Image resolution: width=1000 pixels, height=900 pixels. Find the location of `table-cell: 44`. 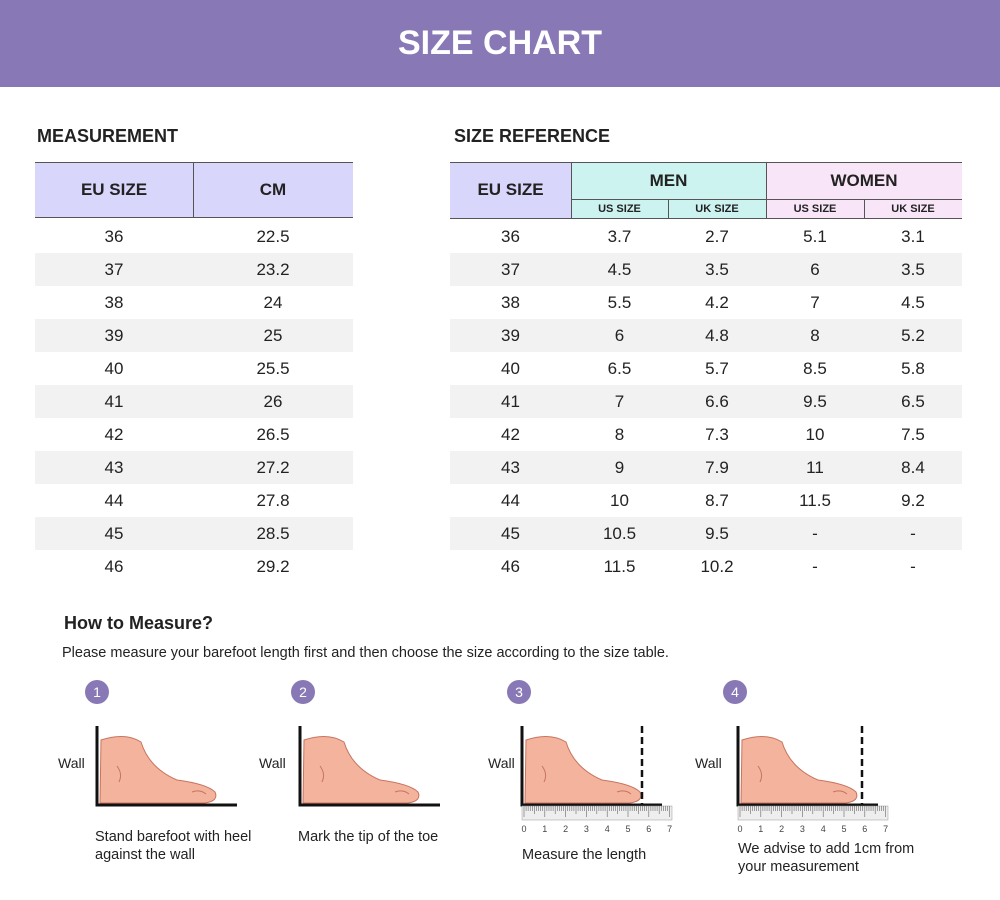

table-cell: 44 is located at coordinates (114, 500).